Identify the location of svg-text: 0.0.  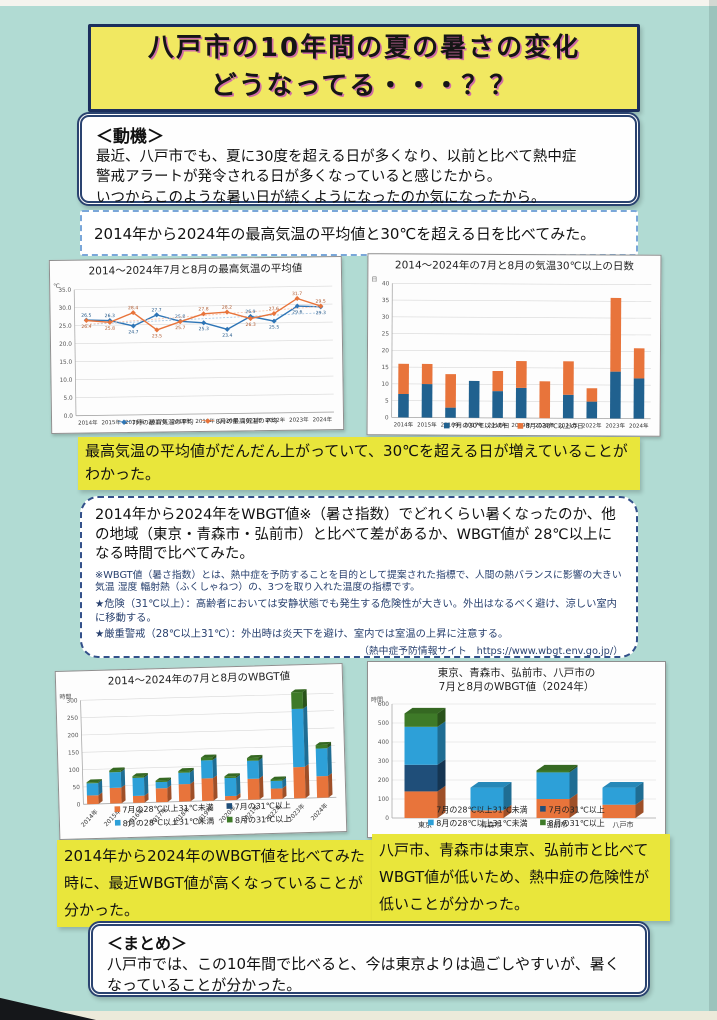
(69, 416).